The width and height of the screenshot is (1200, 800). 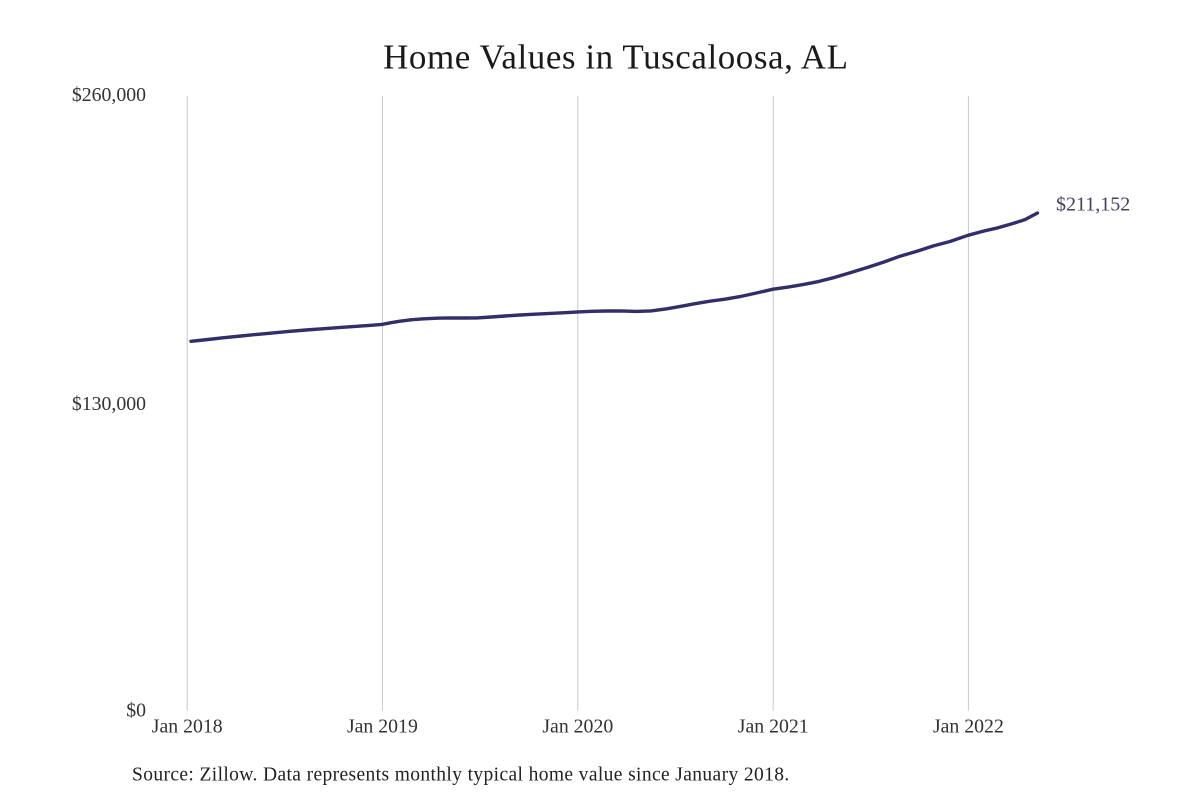 I want to click on svg-text: $211,152, so click(x=1093, y=205).